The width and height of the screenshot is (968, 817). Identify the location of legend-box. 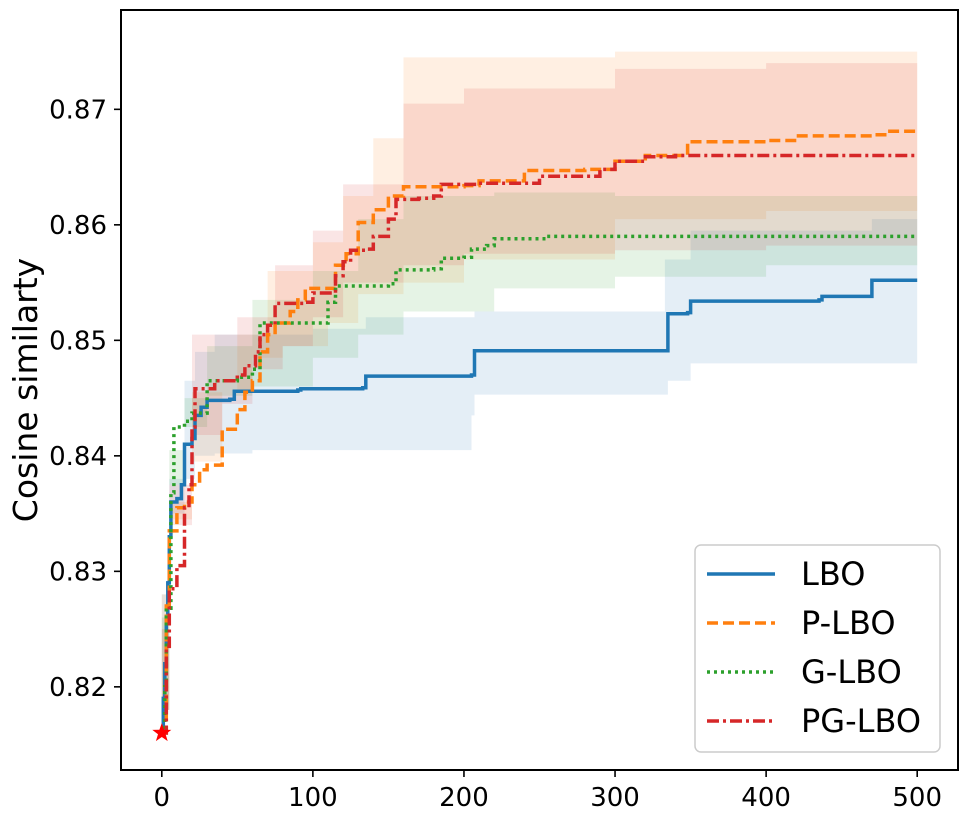
(817, 648).